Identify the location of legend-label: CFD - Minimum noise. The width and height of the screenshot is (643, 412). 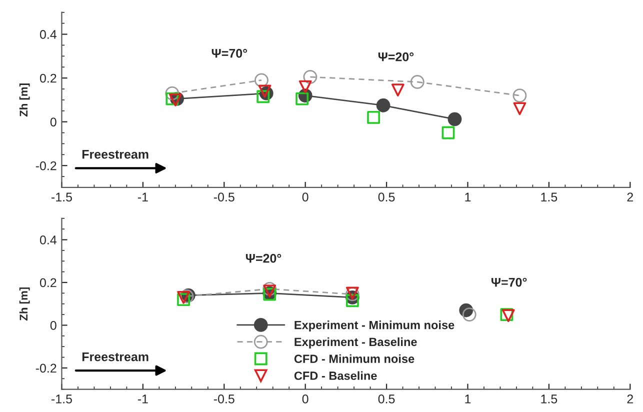
(354, 359).